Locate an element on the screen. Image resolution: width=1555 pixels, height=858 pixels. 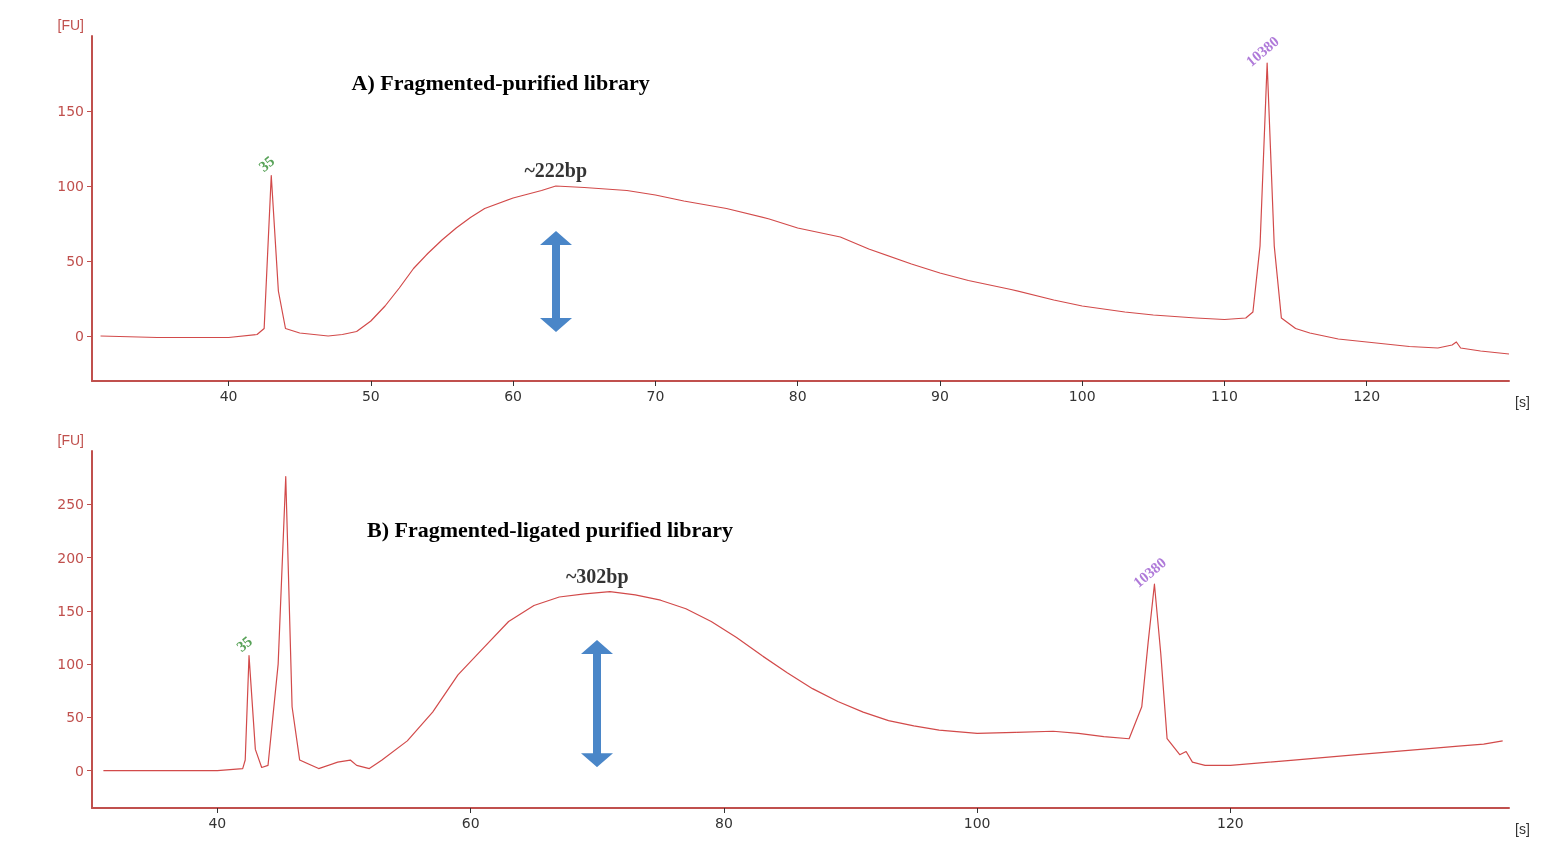
text: B) Fragmented-ligated purified library is located at coordinates (549, 529).